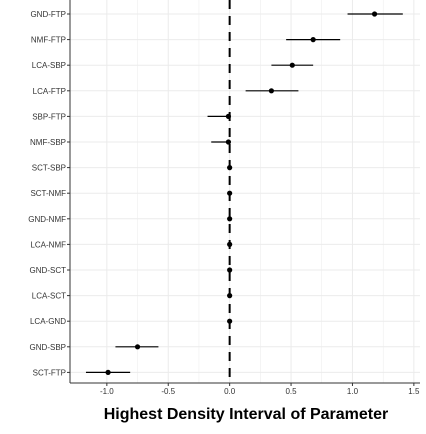  Describe the element at coordinates (292, 65) in the screenshot. I see `point-estimate-lca-sbp` at that location.